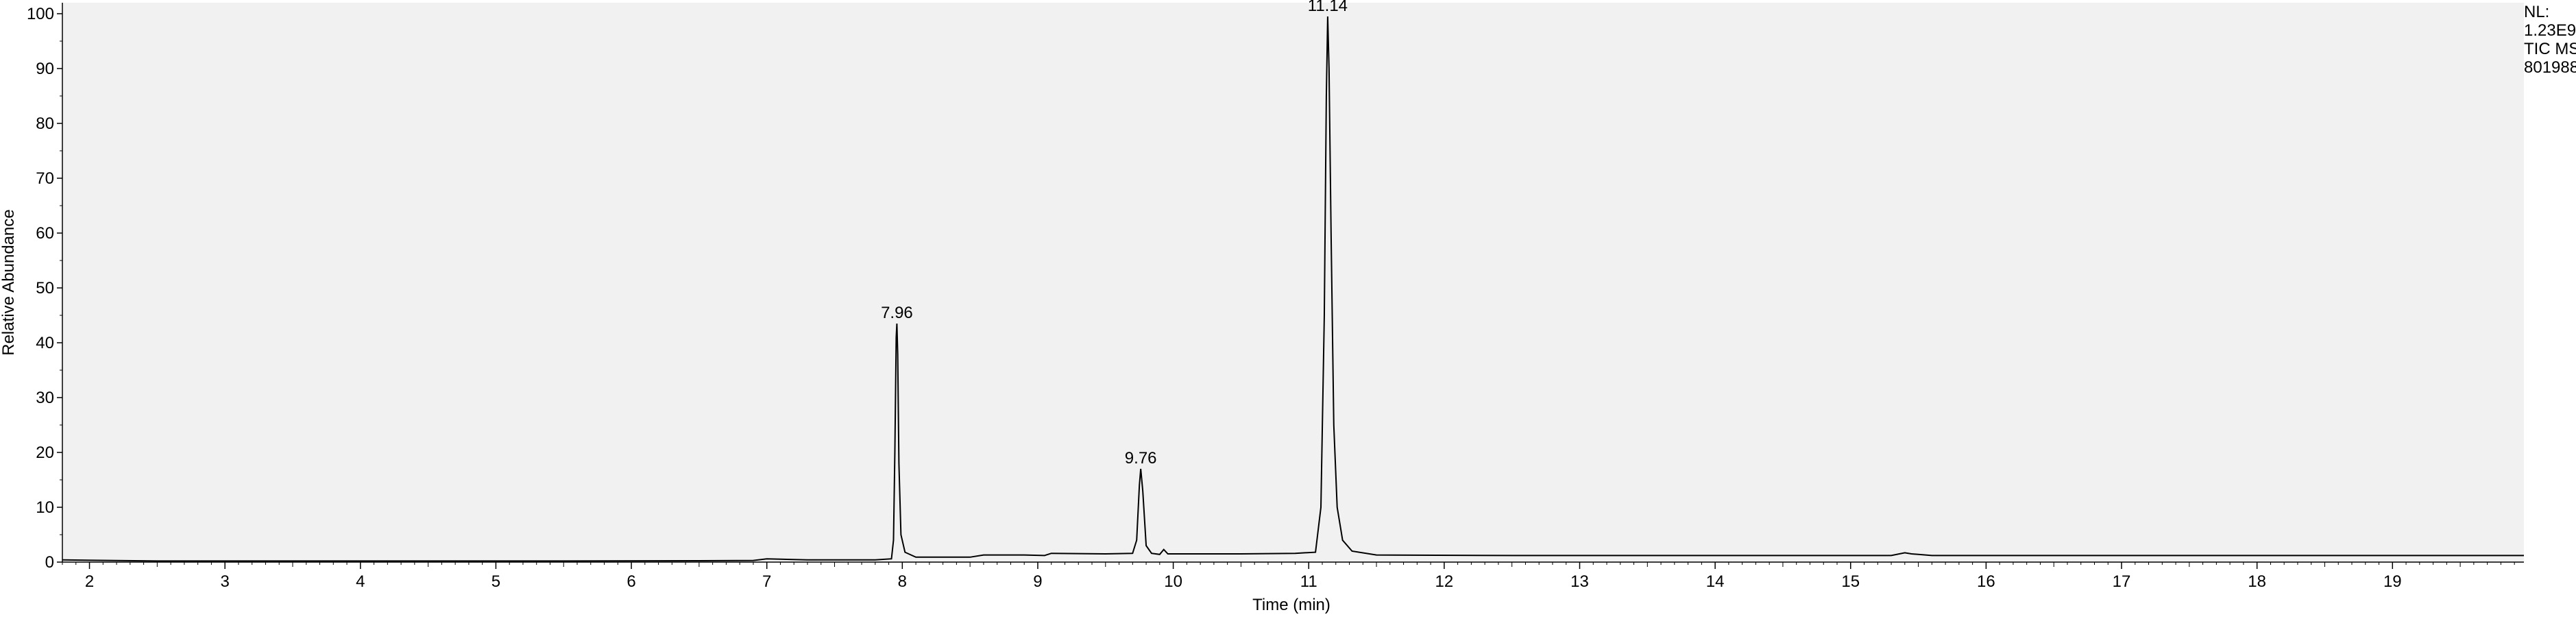 This screenshot has height=619, width=2576. I want to click on x-axis-ticks: 2 3 4 5 6 7 8 9 10 11 12 13 14 15 16 17 18 19, so click(1288, 576).